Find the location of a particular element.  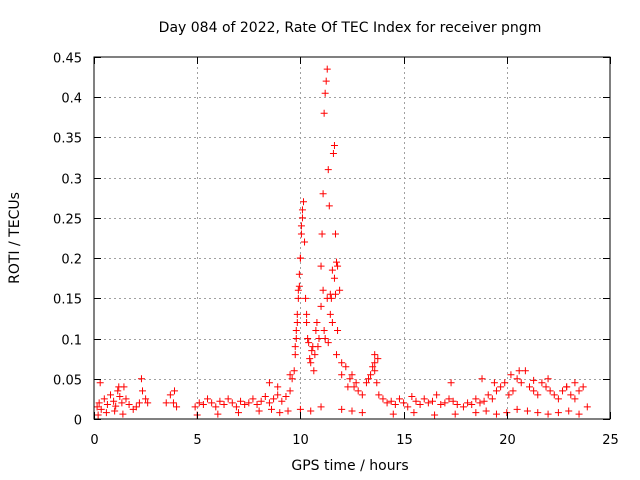

y-tick-label: 0.4 is located at coordinates (71, 99).